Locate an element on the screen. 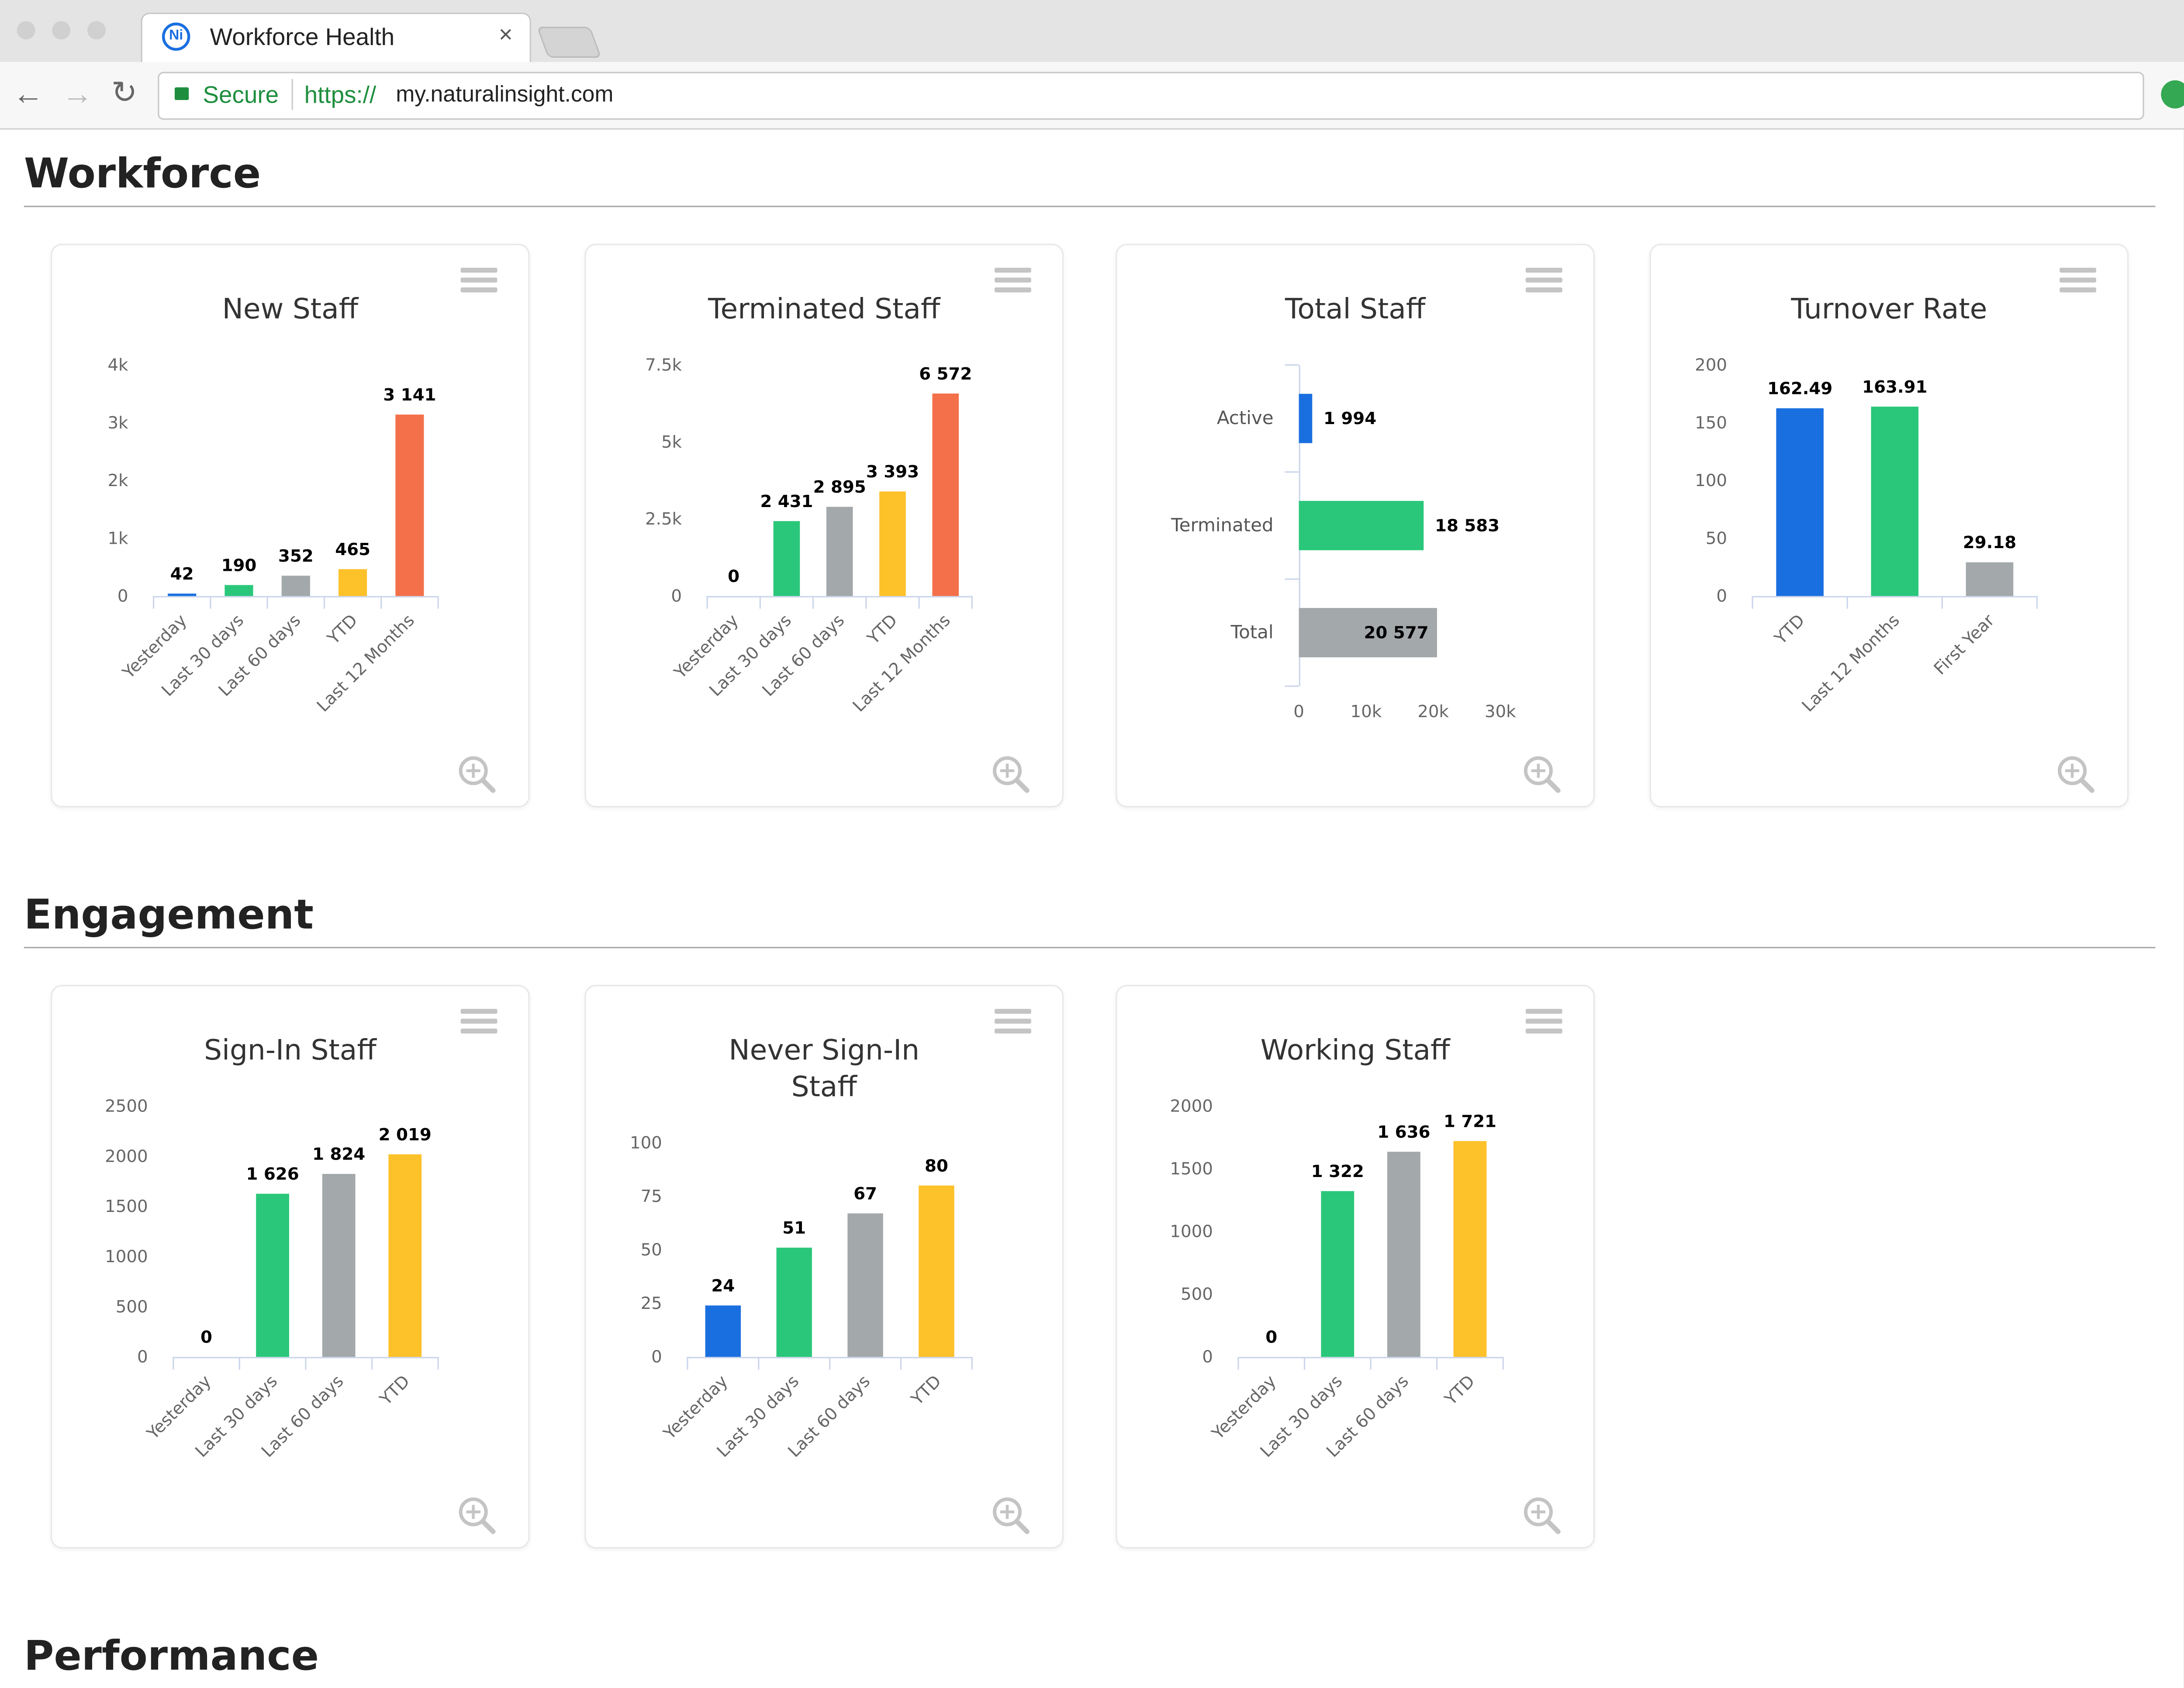  value-label: 1 636 is located at coordinates (1403, 1132).